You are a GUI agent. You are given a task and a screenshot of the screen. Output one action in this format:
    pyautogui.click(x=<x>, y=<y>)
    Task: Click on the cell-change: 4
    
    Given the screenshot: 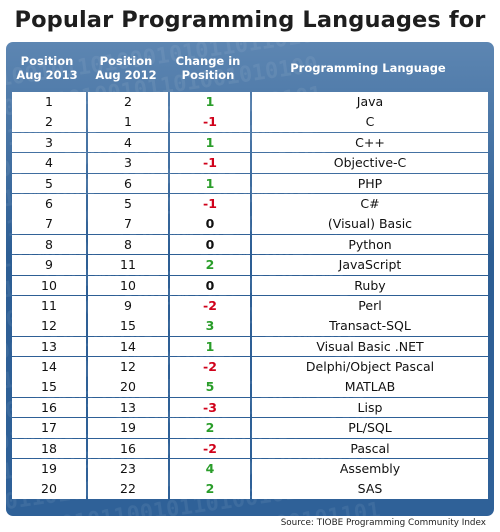 What is the action you would take?
    pyautogui.click(x=210, y=469)
    